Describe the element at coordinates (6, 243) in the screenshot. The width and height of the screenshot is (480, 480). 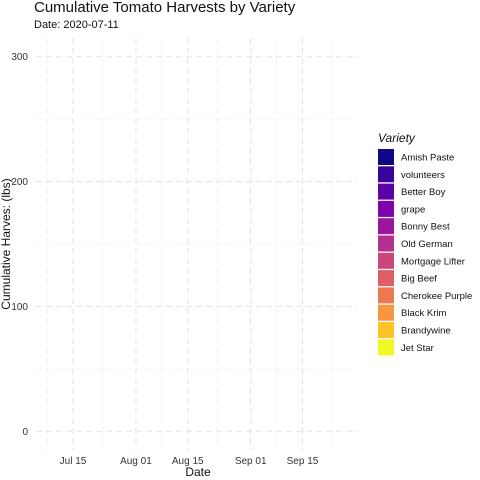
I see `y-axis-title: Cumulative Harves: (lbs)` at that location.